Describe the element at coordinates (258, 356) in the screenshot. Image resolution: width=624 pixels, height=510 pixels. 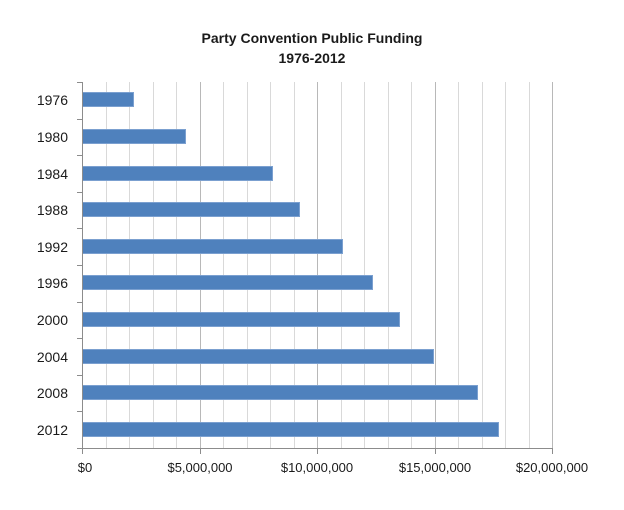
I see `bar-2004` at that location.